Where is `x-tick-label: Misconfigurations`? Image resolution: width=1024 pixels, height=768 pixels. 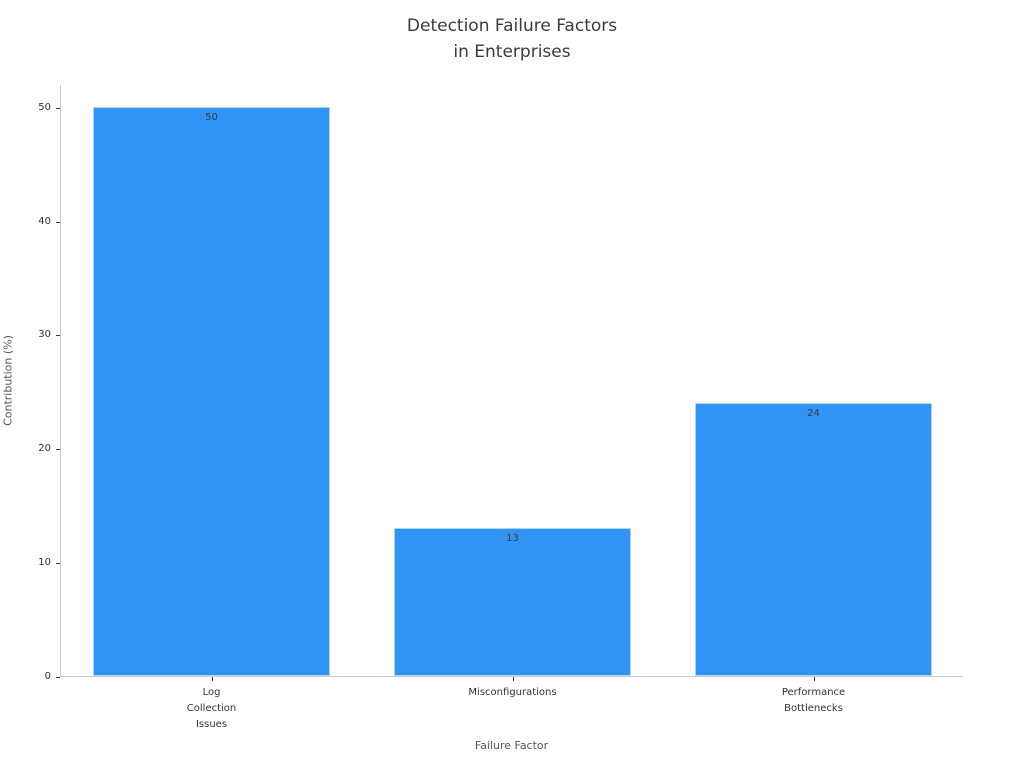
x-tick-label: Misconfigurations is located at coordinates (512, 692).